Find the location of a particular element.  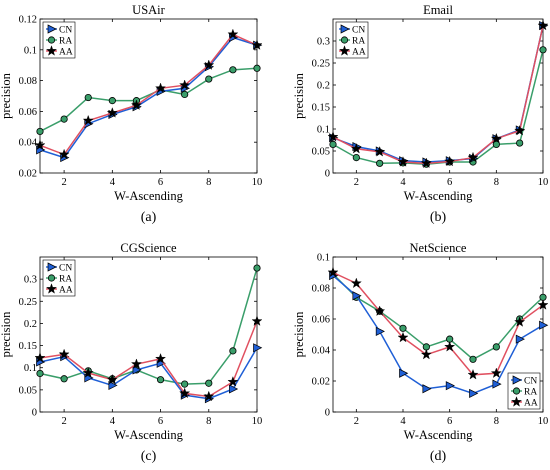

series-line-ra is located at coordinates (148, 100).